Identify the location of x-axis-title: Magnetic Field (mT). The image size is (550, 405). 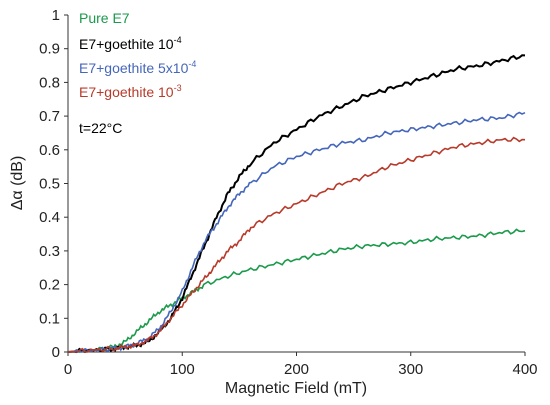
(296, 388).